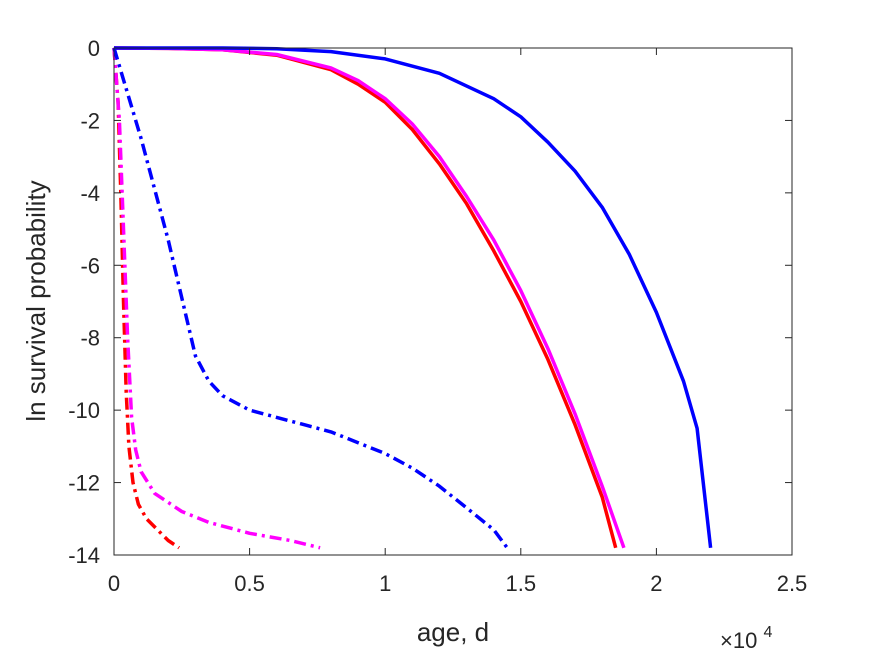  What do you see at coordinates (90, 338) in the screenshot?
I see `y-tick-label: -8` at bounding box center [90, 338].